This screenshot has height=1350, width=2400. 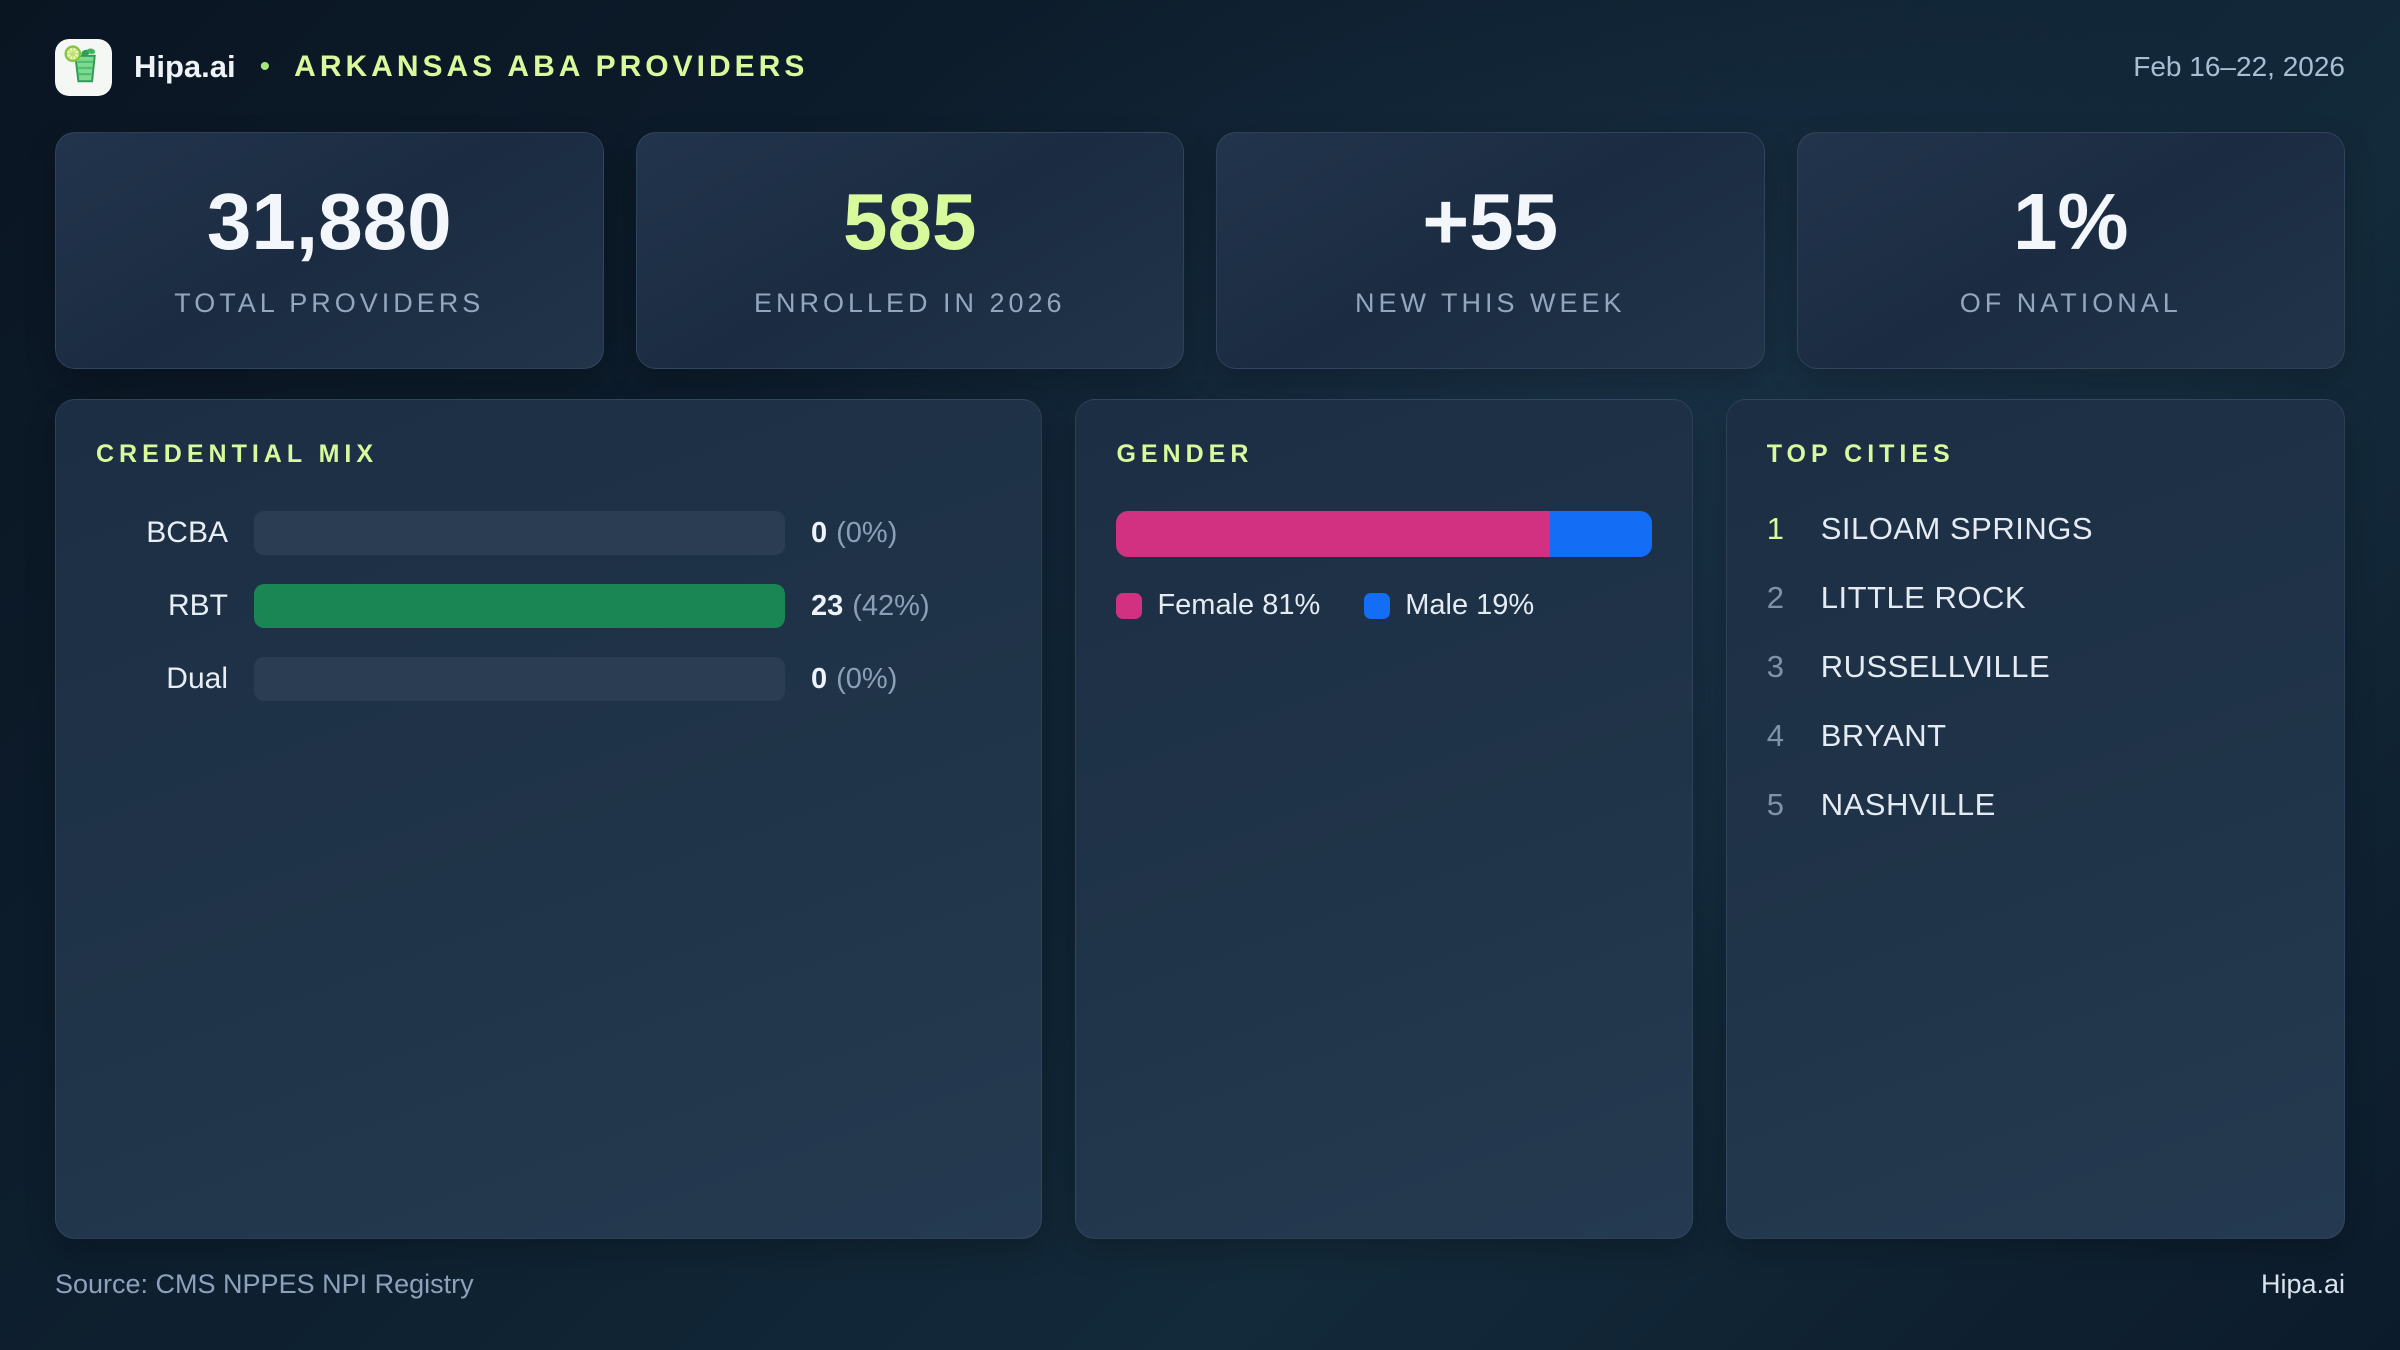 I want to click on city-rank: 2, so click(x=1775, y=597).